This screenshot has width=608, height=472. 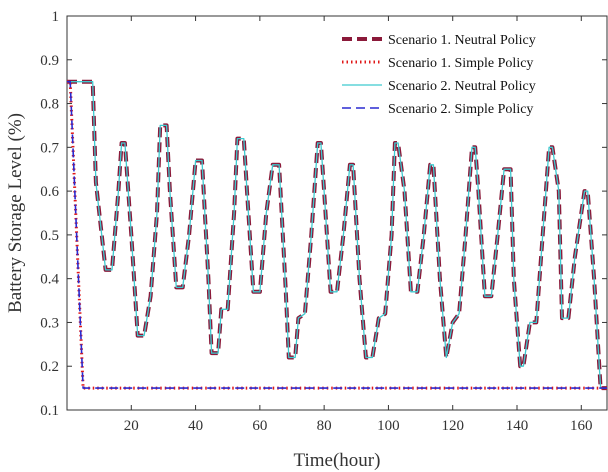 I want to click on x-tick-label: 20, so click(x=131, y=426).